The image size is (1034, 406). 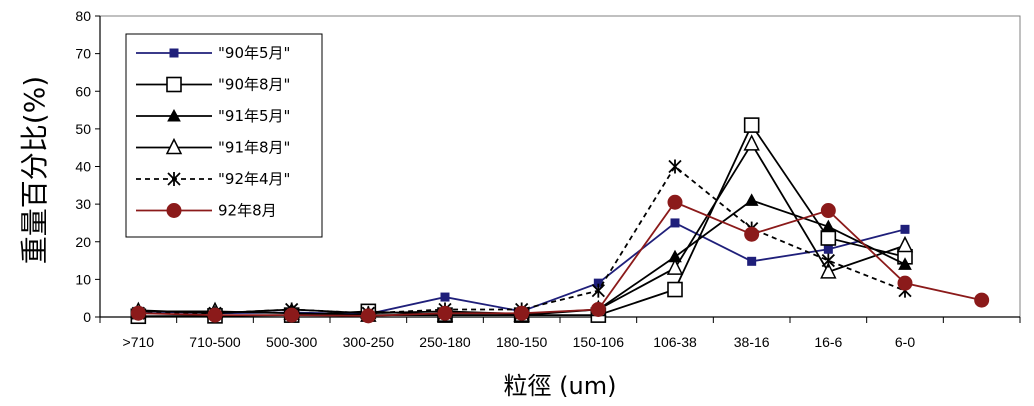 I want to click on legend-entry: "90年5月", so click(x=213, y=53).